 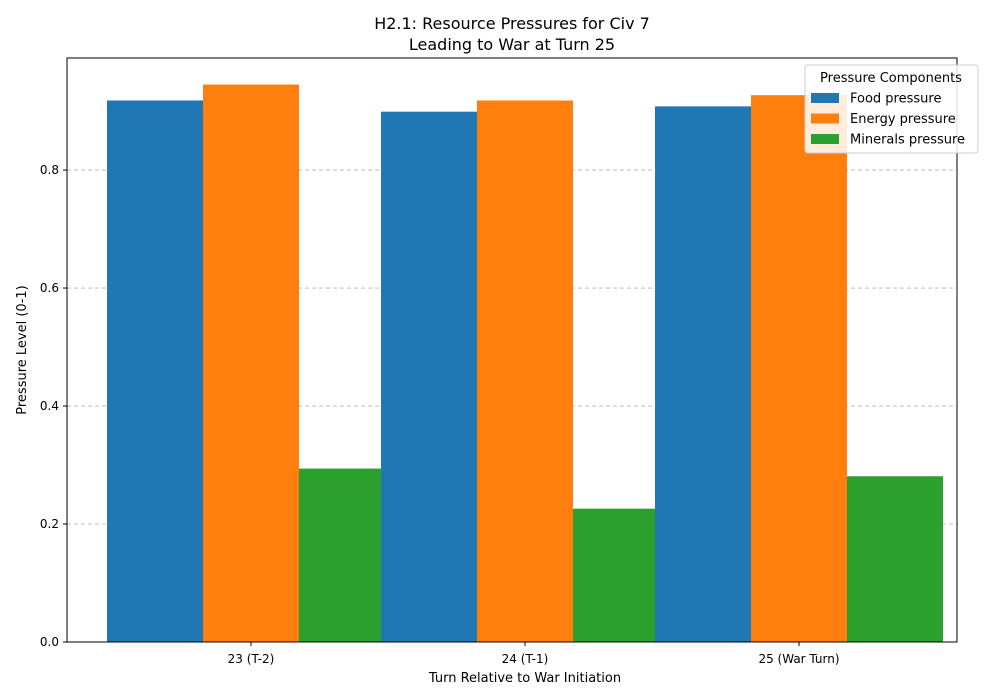 What do you see at coordinates (525, 659) in the screenshot?
I see `x-tick-label: 24 (T-1)` at bounding box center [525, 659].